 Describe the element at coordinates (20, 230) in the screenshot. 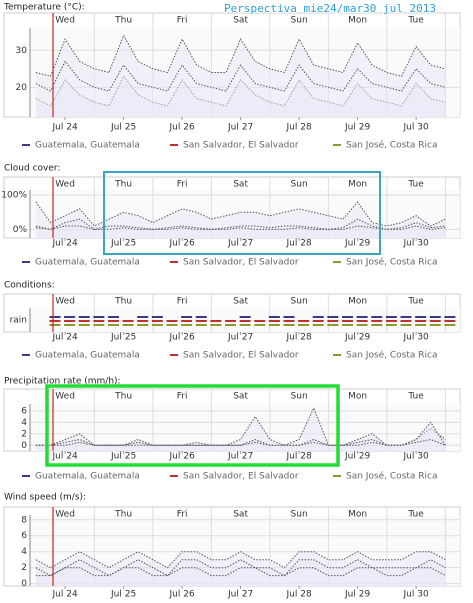

I see `y-tick-label: 0%` at that location.